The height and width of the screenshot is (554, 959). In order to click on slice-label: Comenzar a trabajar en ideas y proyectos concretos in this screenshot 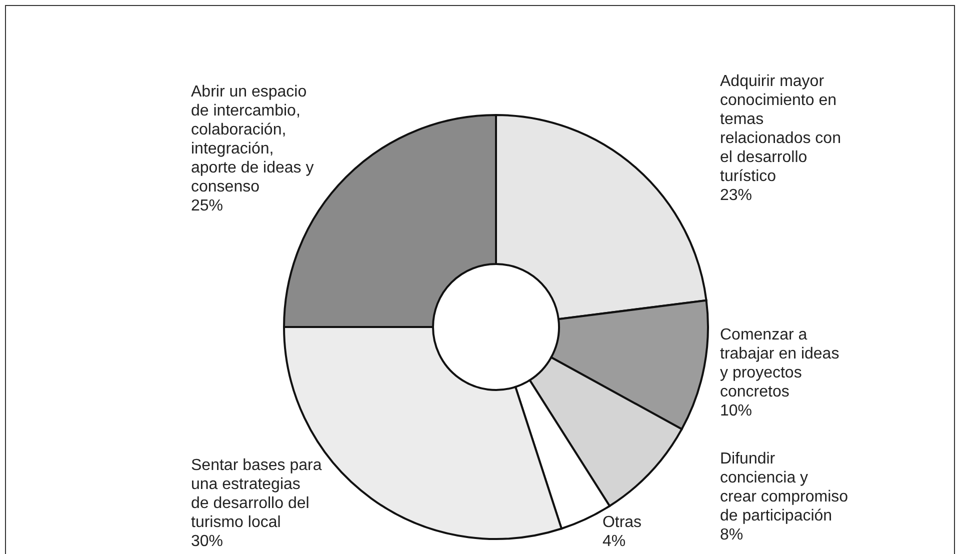, I will do `click(780, 363)`.